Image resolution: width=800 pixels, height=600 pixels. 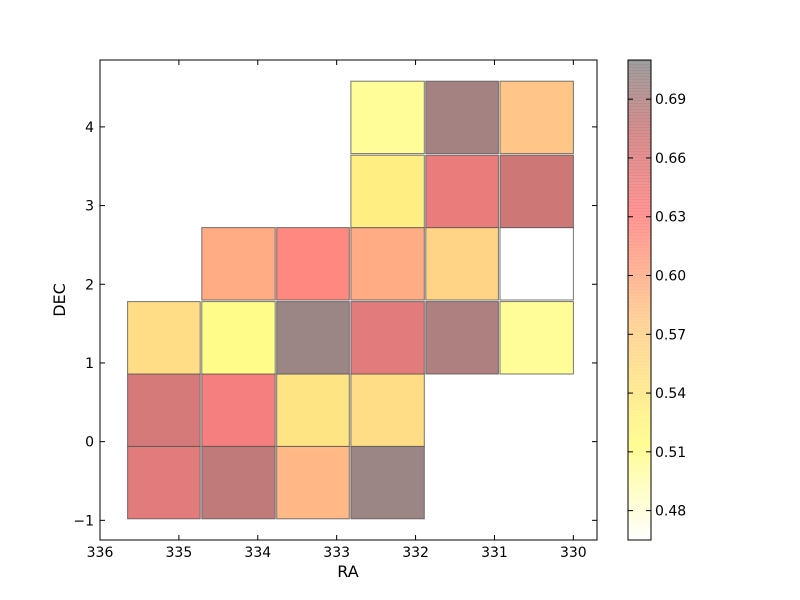 I want to click on x-tick-label: 333, so click(x=336, y=553).